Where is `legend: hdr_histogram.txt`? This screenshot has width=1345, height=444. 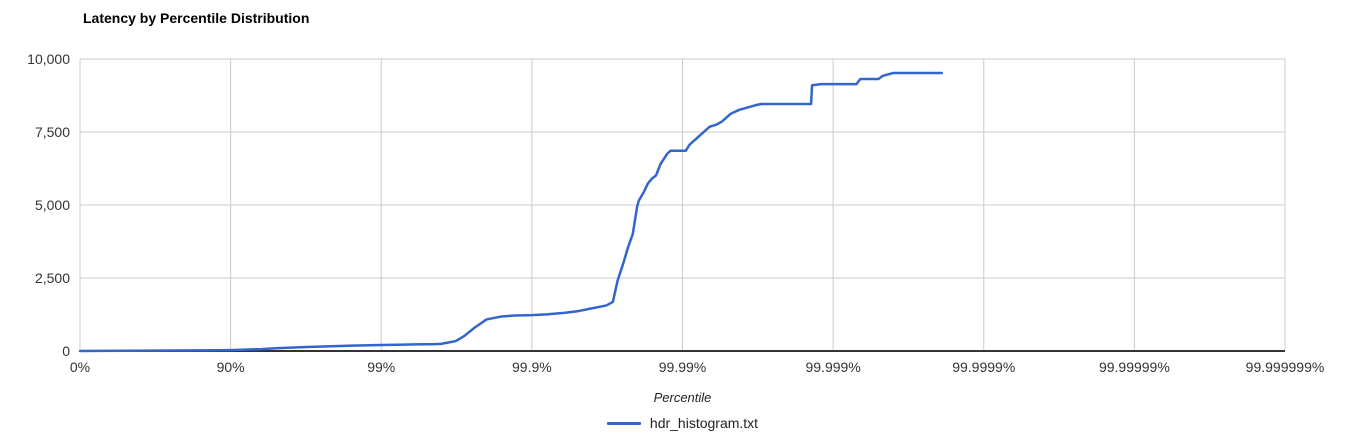
legend: hdr_histogram.txt is located at coordinates (682, 423).